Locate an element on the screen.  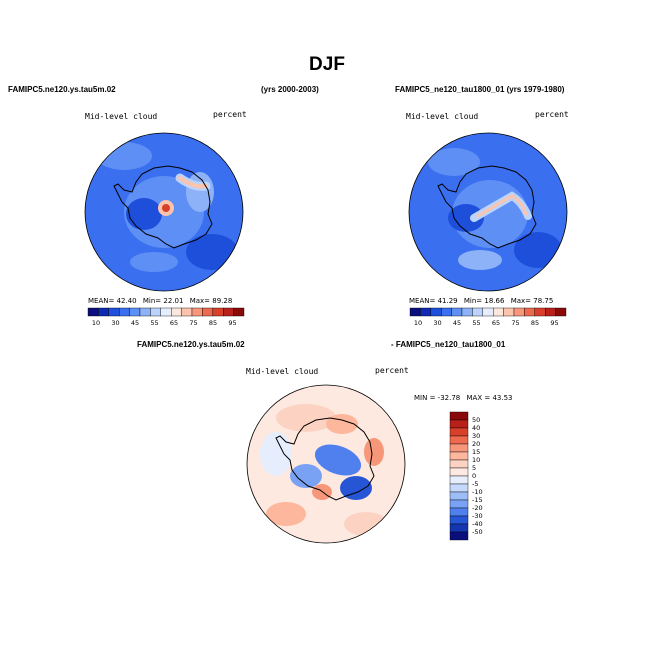
panel2-variable: Mid-level cloud is located at coordinates (442, 116).